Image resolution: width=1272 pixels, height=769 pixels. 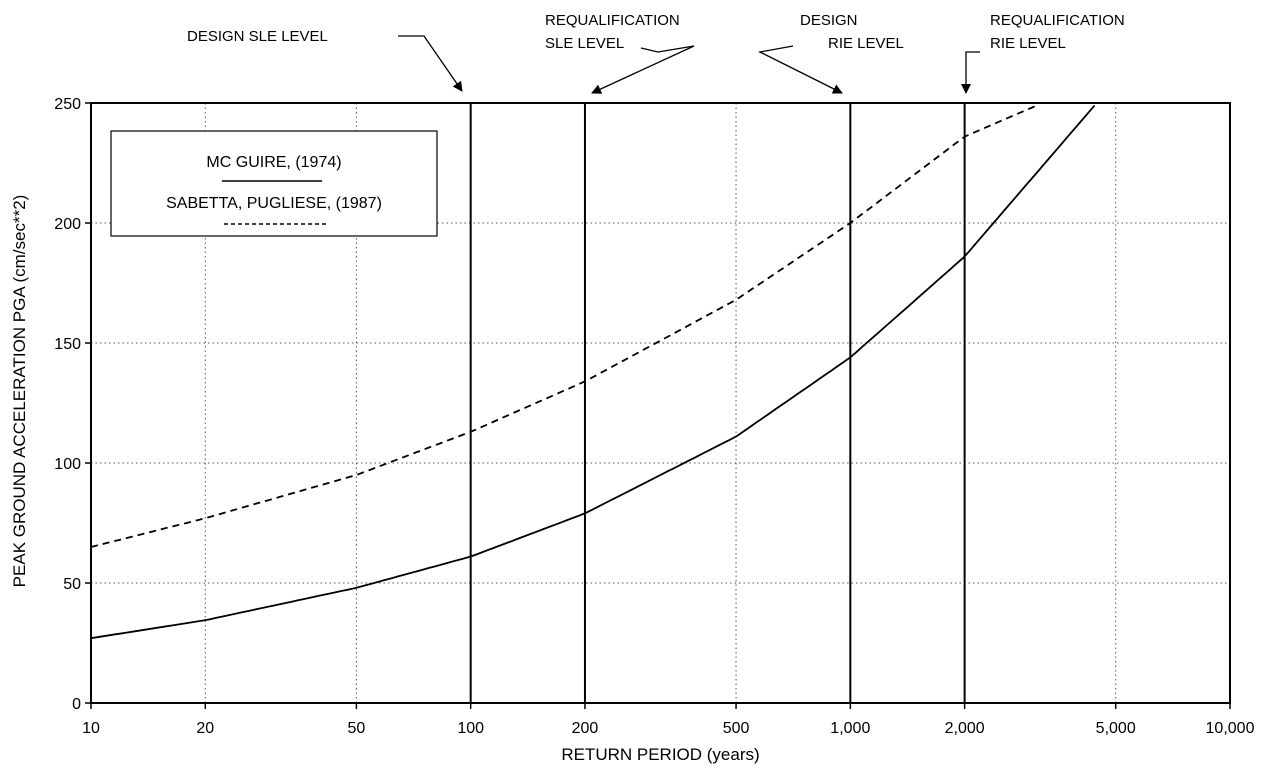 What do you see at coordinates (274, 203) in the screenshot?
I see `legend-label-sabetta: SABETTA, PUGLIESE, (1987)` at bounding box center [274, 203].